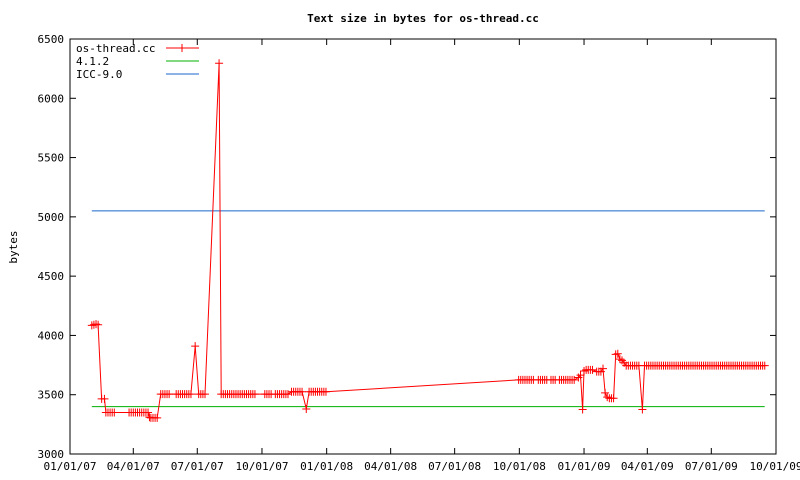  Describe the element at coordinates (261, 466) in the screenshot. I see `x-tick-label: 10/01/07` at that location.